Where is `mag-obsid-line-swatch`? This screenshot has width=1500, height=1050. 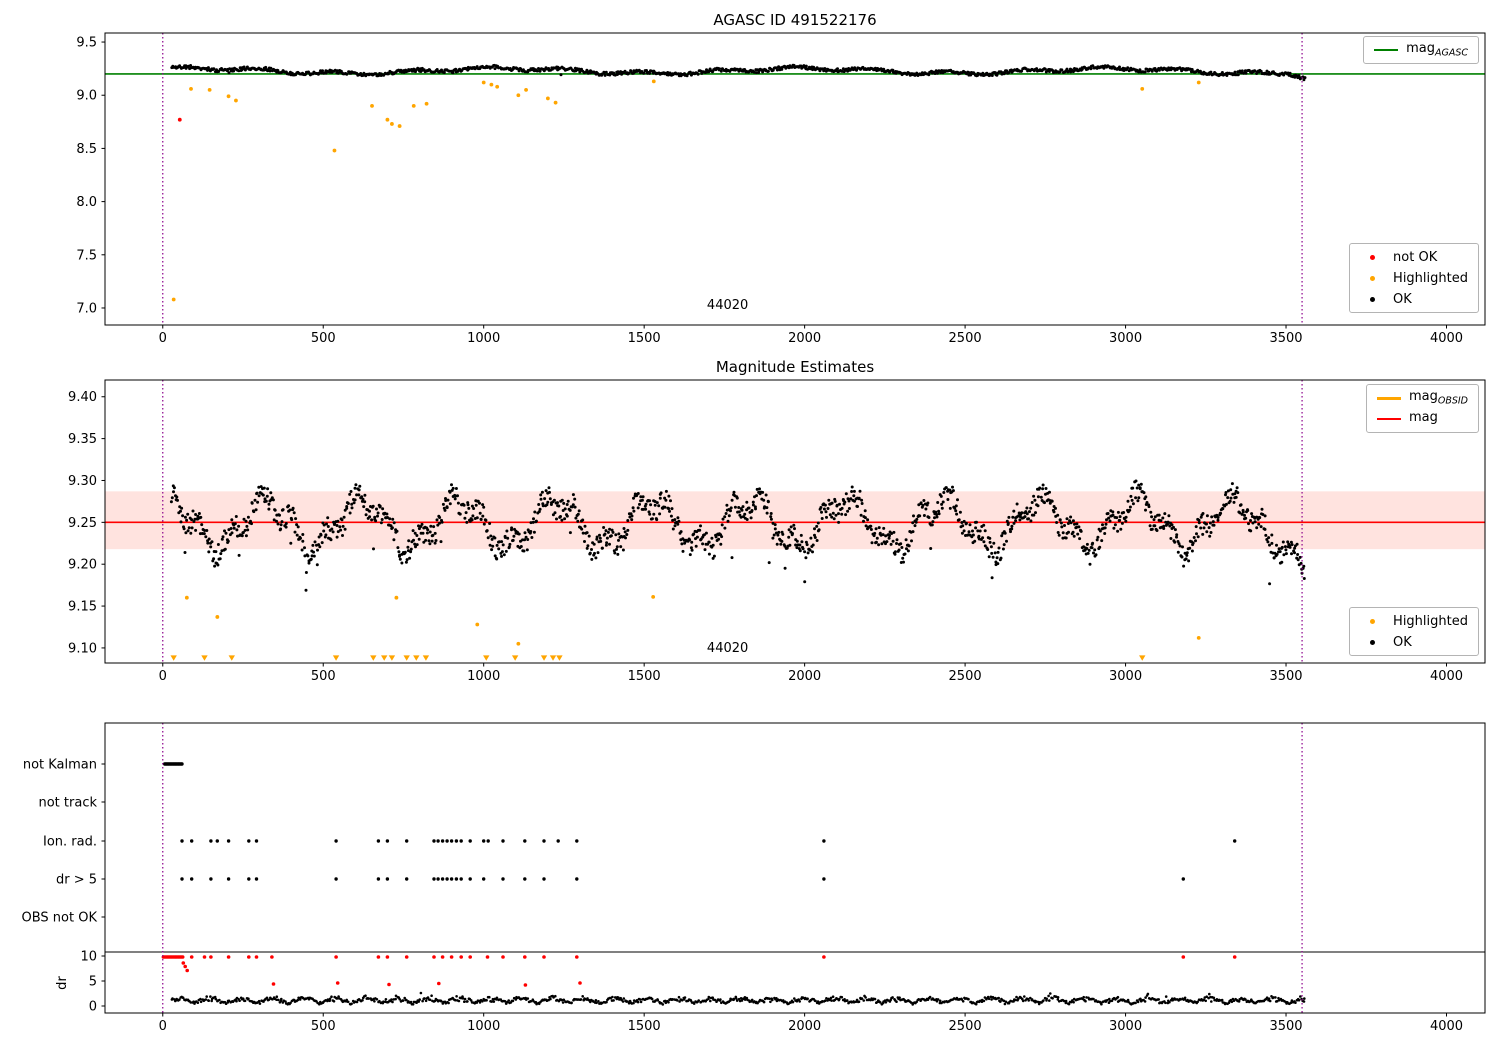 mag-obsid-line-swatch is located at coordinates (1388, 398).